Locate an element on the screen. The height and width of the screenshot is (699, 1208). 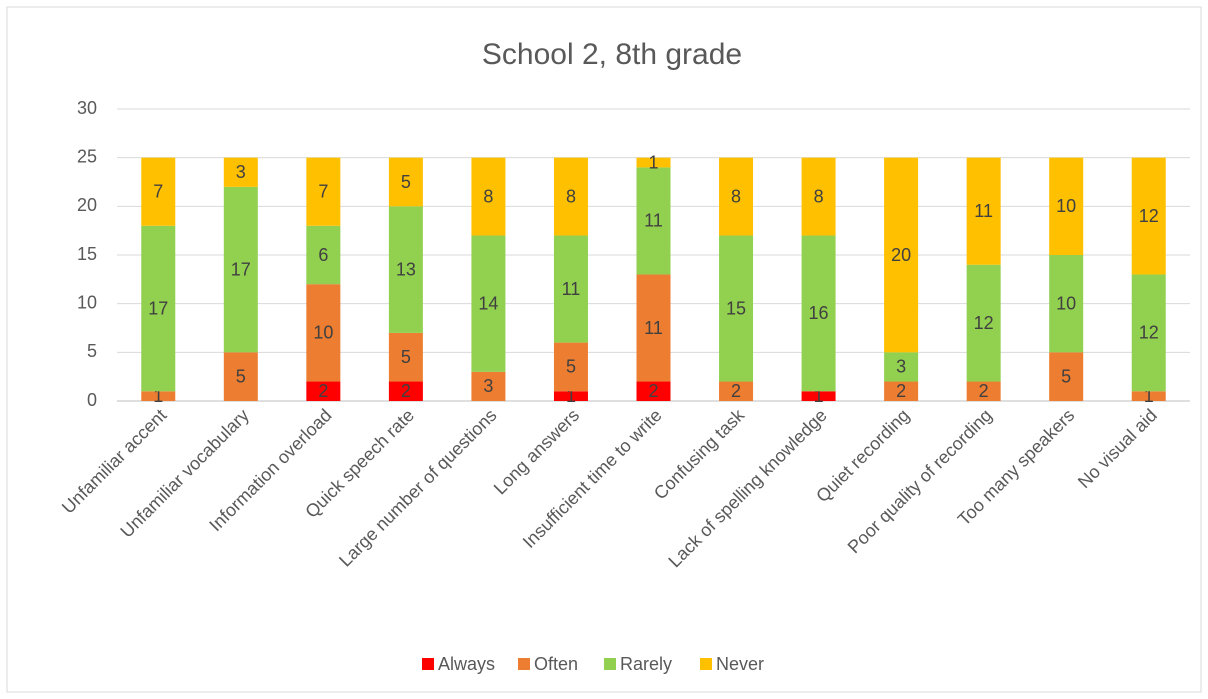
y-tick-label: 15 is located at coordinates (87, 254).